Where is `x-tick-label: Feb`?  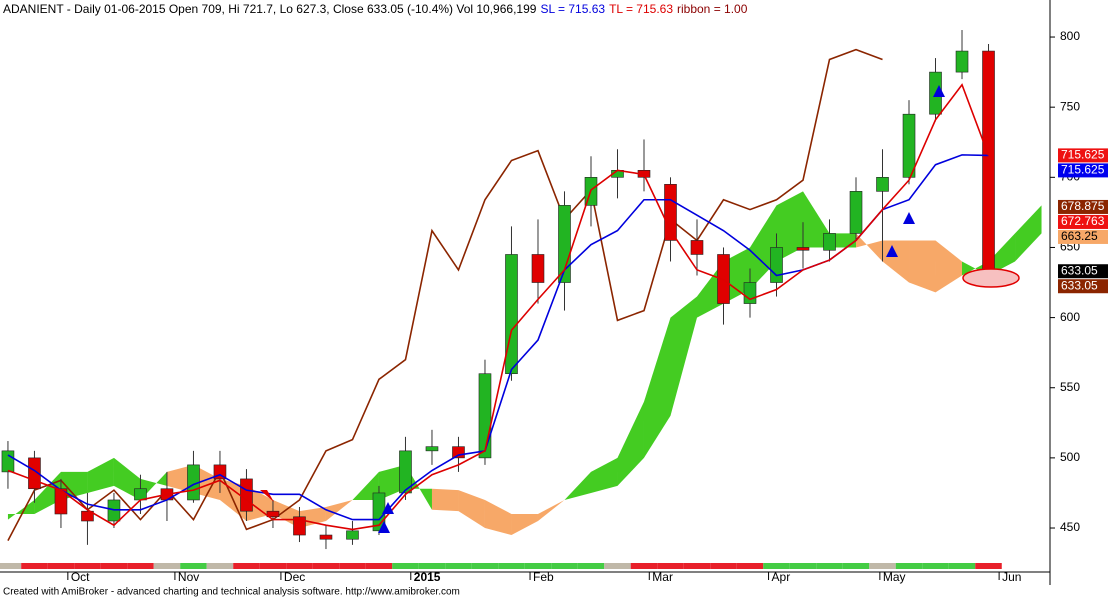
x-tick-label: Feb is located at coordinates (543, 577).